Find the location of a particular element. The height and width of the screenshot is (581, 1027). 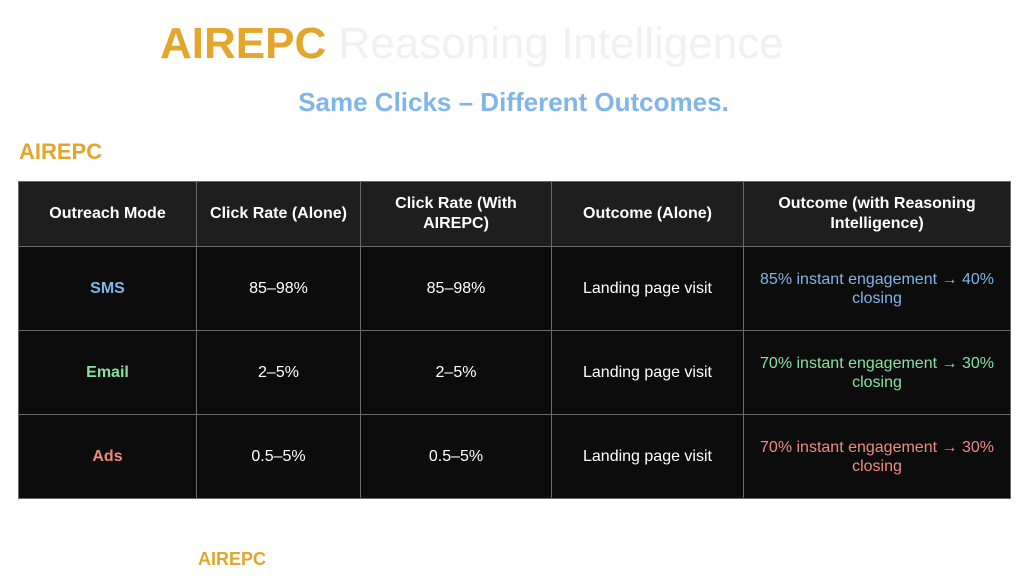

mode-cell: Ads is located at coordinates (107, 456).